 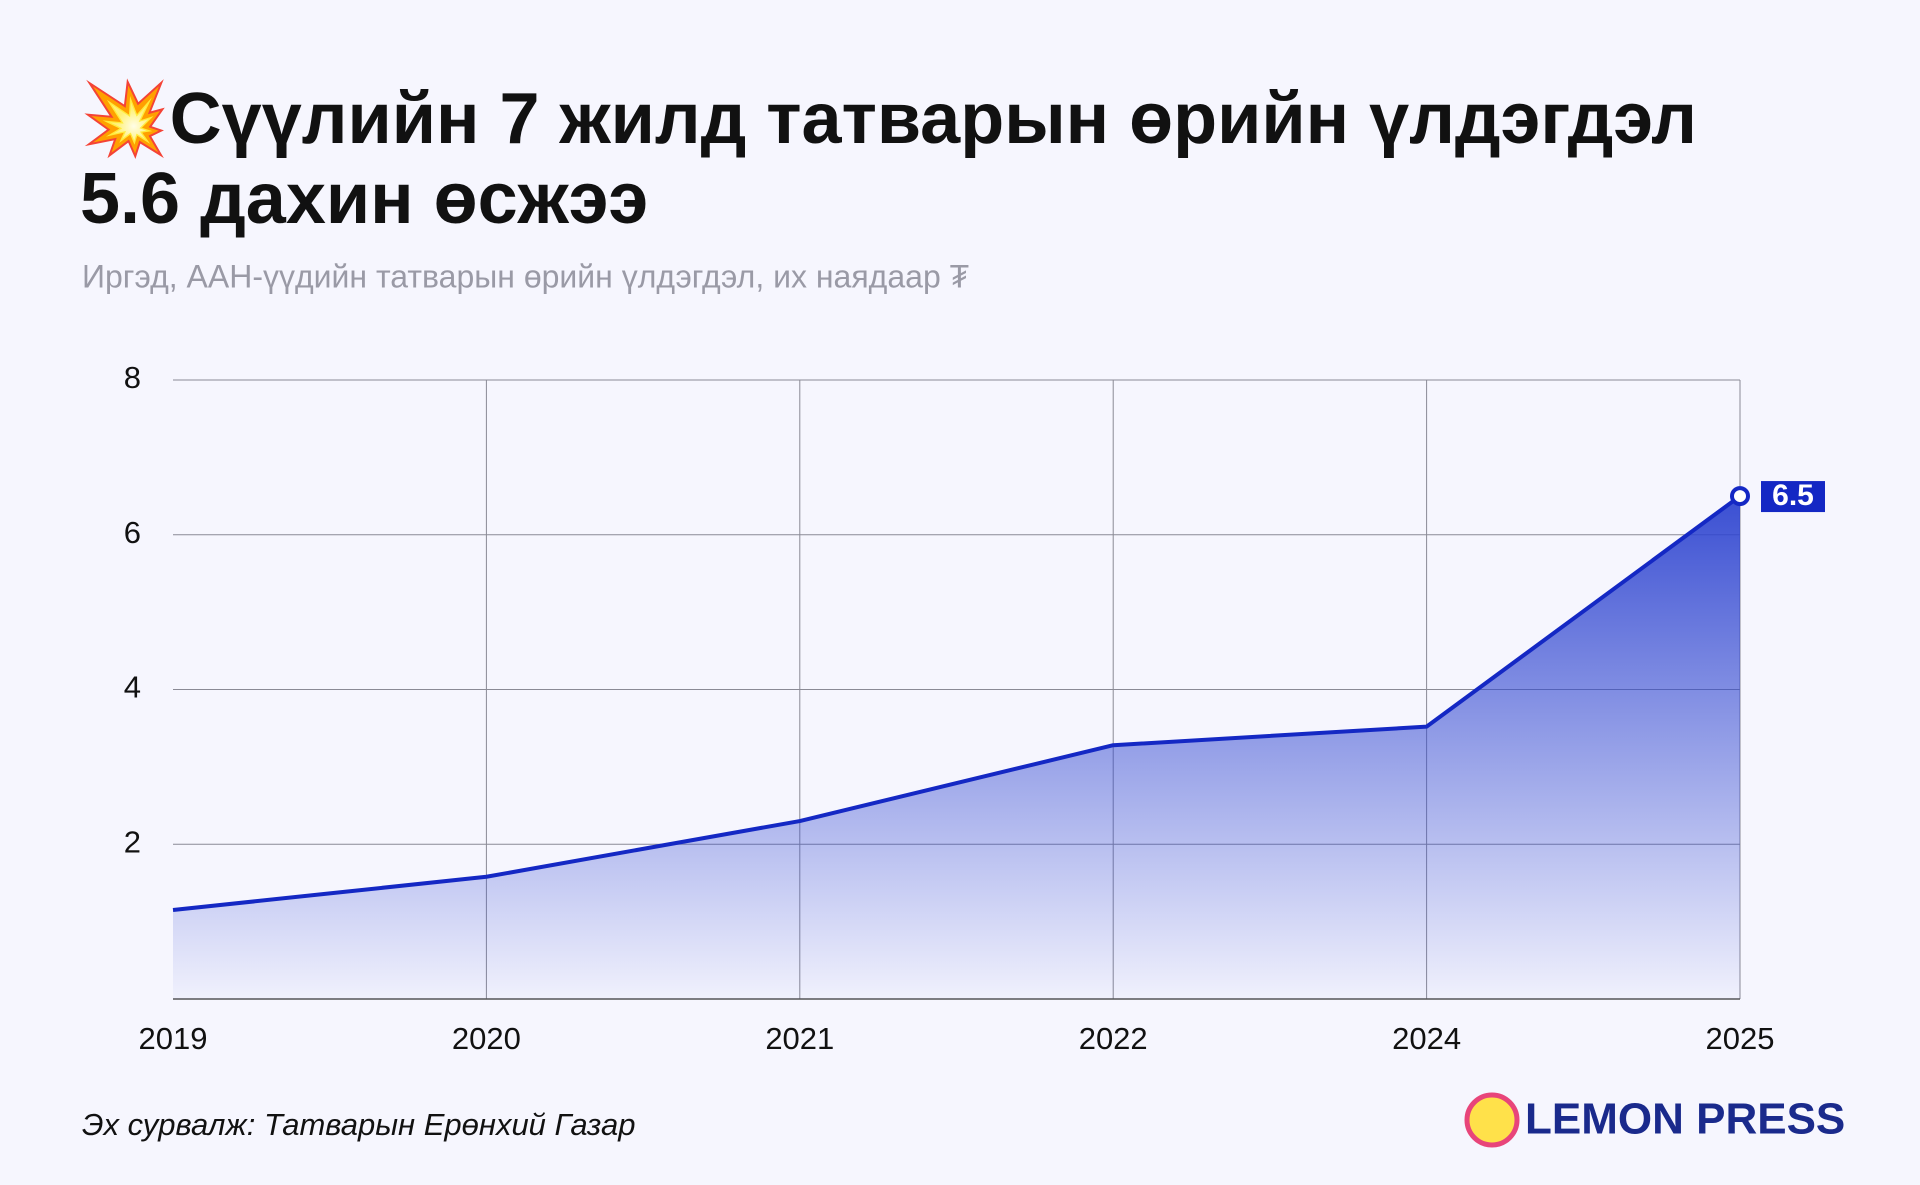 What do you see at coordinates (799, 1038) in the screenshot?
I see `x-tick-label: 2021` at bounding box center [799, 1038].